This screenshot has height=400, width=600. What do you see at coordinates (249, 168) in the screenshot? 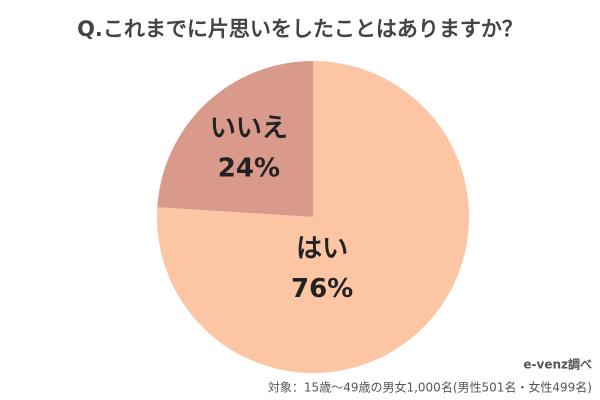
I see `slice-value: 24%` at bounding box center [249, 168].